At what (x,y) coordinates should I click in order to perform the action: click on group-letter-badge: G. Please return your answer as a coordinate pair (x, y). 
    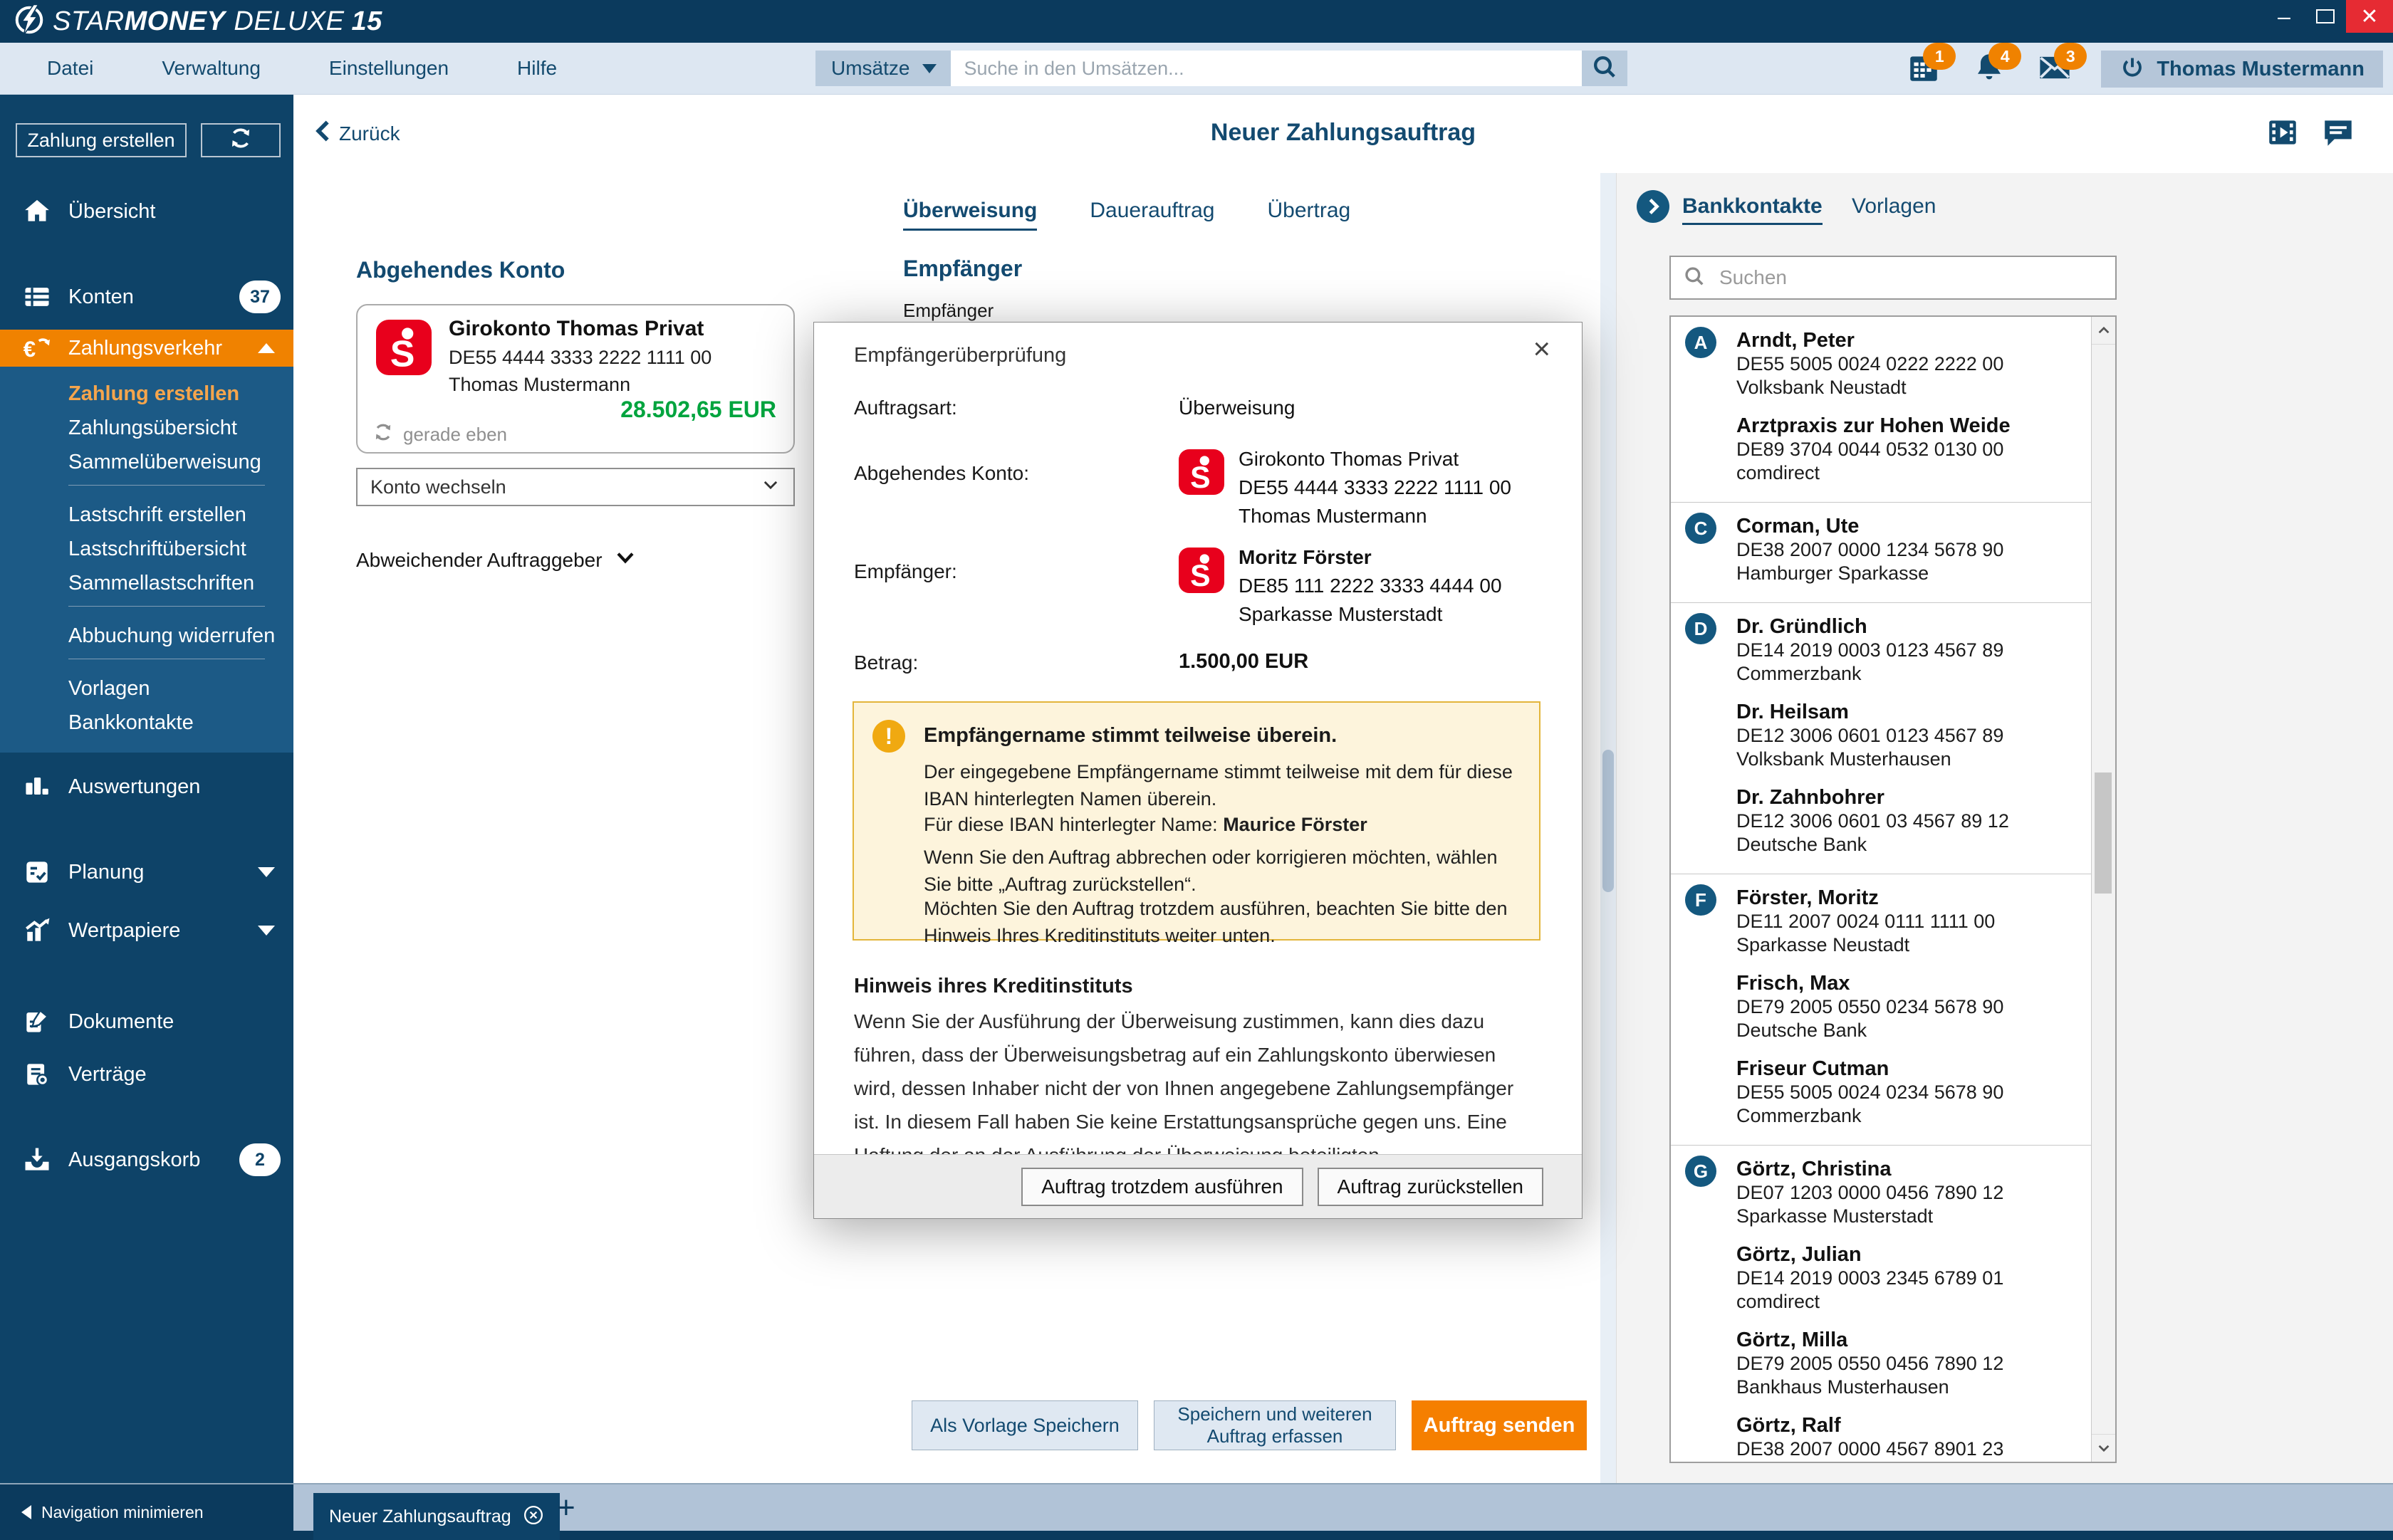
    Looking at the image, I should click on (1700, 1171).